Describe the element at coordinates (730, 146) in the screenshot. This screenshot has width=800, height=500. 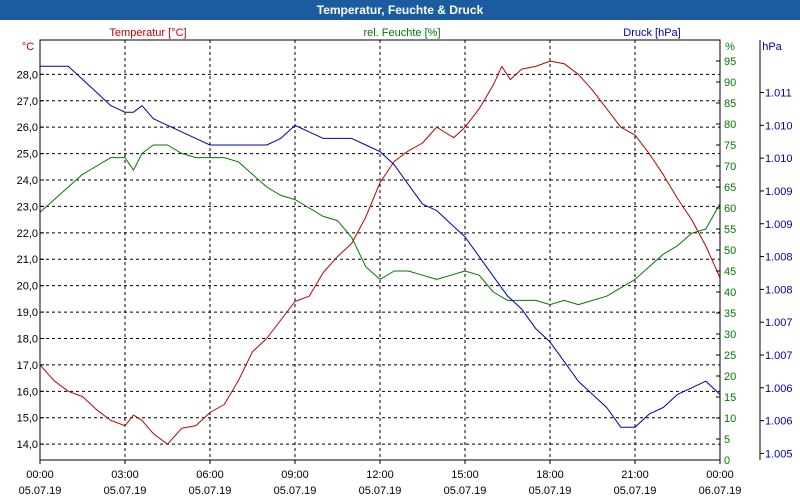
I see `humidity-tick-label: 75` at that location.